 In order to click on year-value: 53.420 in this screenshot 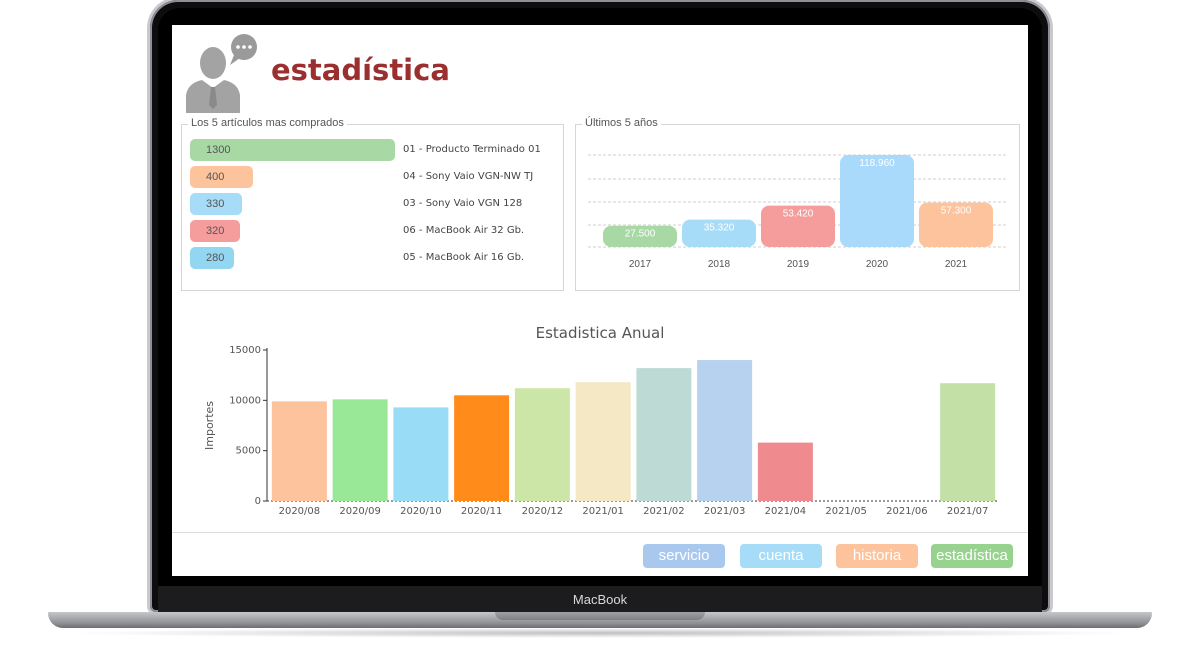, I will do `click(798, 214)`.